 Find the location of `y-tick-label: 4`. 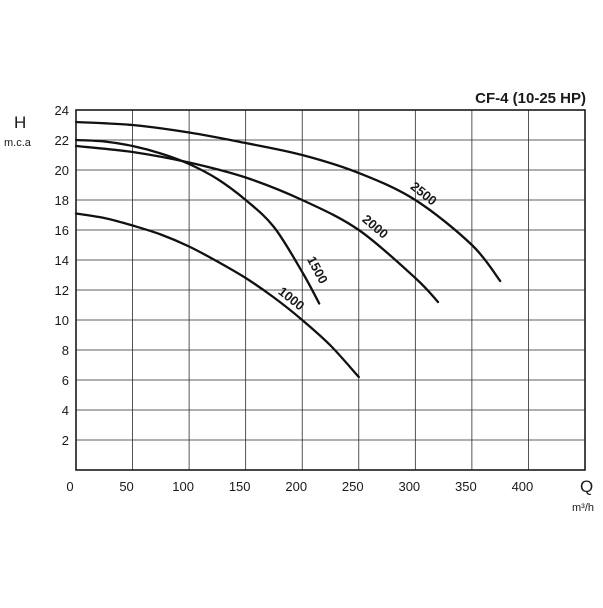

y-tick-label: 4 is located at coordinates (65, 410).